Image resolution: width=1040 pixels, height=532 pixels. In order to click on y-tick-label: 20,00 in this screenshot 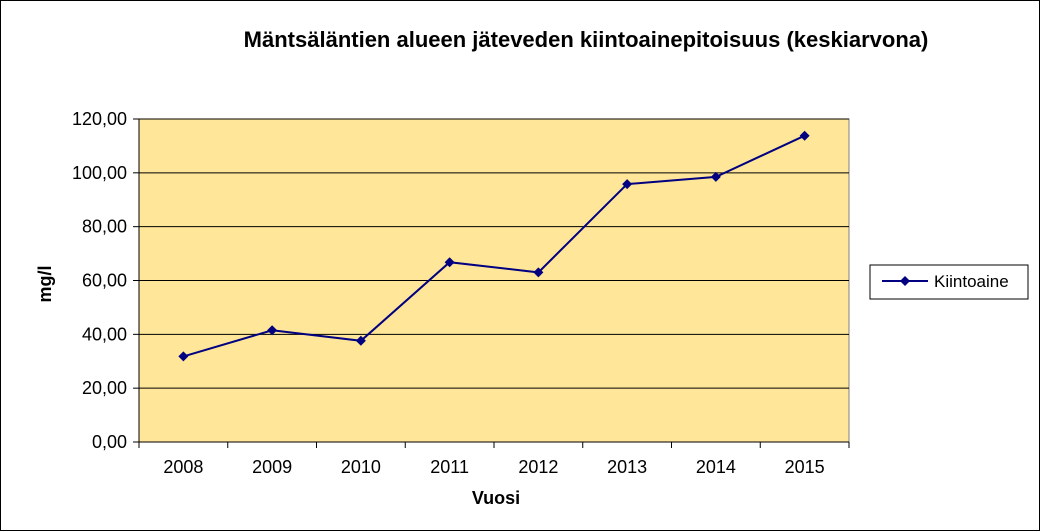, I will do `click(104, 388)`.